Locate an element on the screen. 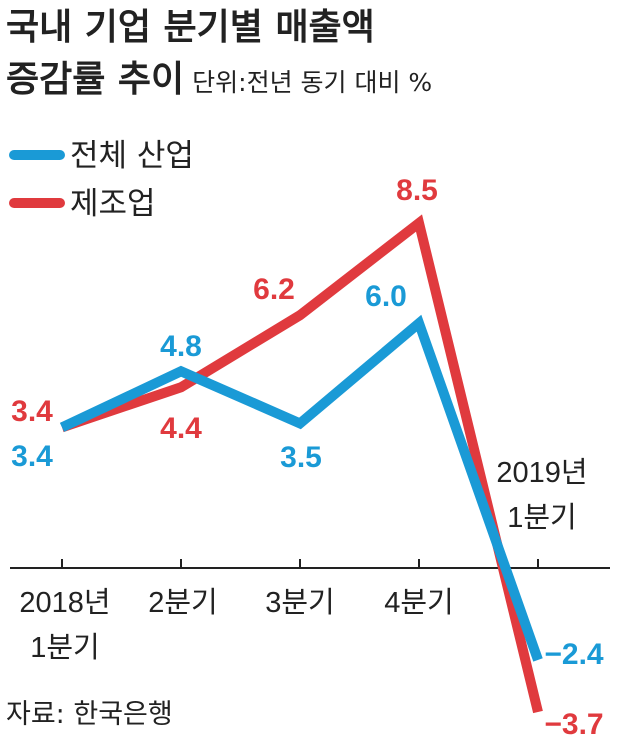 This screenshot has width=620, height=737. unit-label: 단위:전년 동기 대비 % is located at coordinates (312, 82).